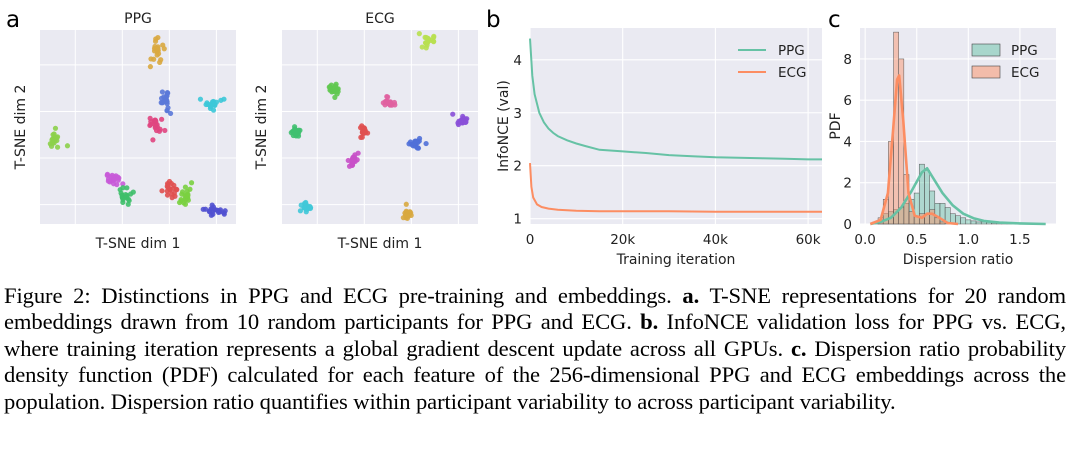 This screenshot has width=1072, height=469. I want to click on caption-b-label: b., so click(649, 322).